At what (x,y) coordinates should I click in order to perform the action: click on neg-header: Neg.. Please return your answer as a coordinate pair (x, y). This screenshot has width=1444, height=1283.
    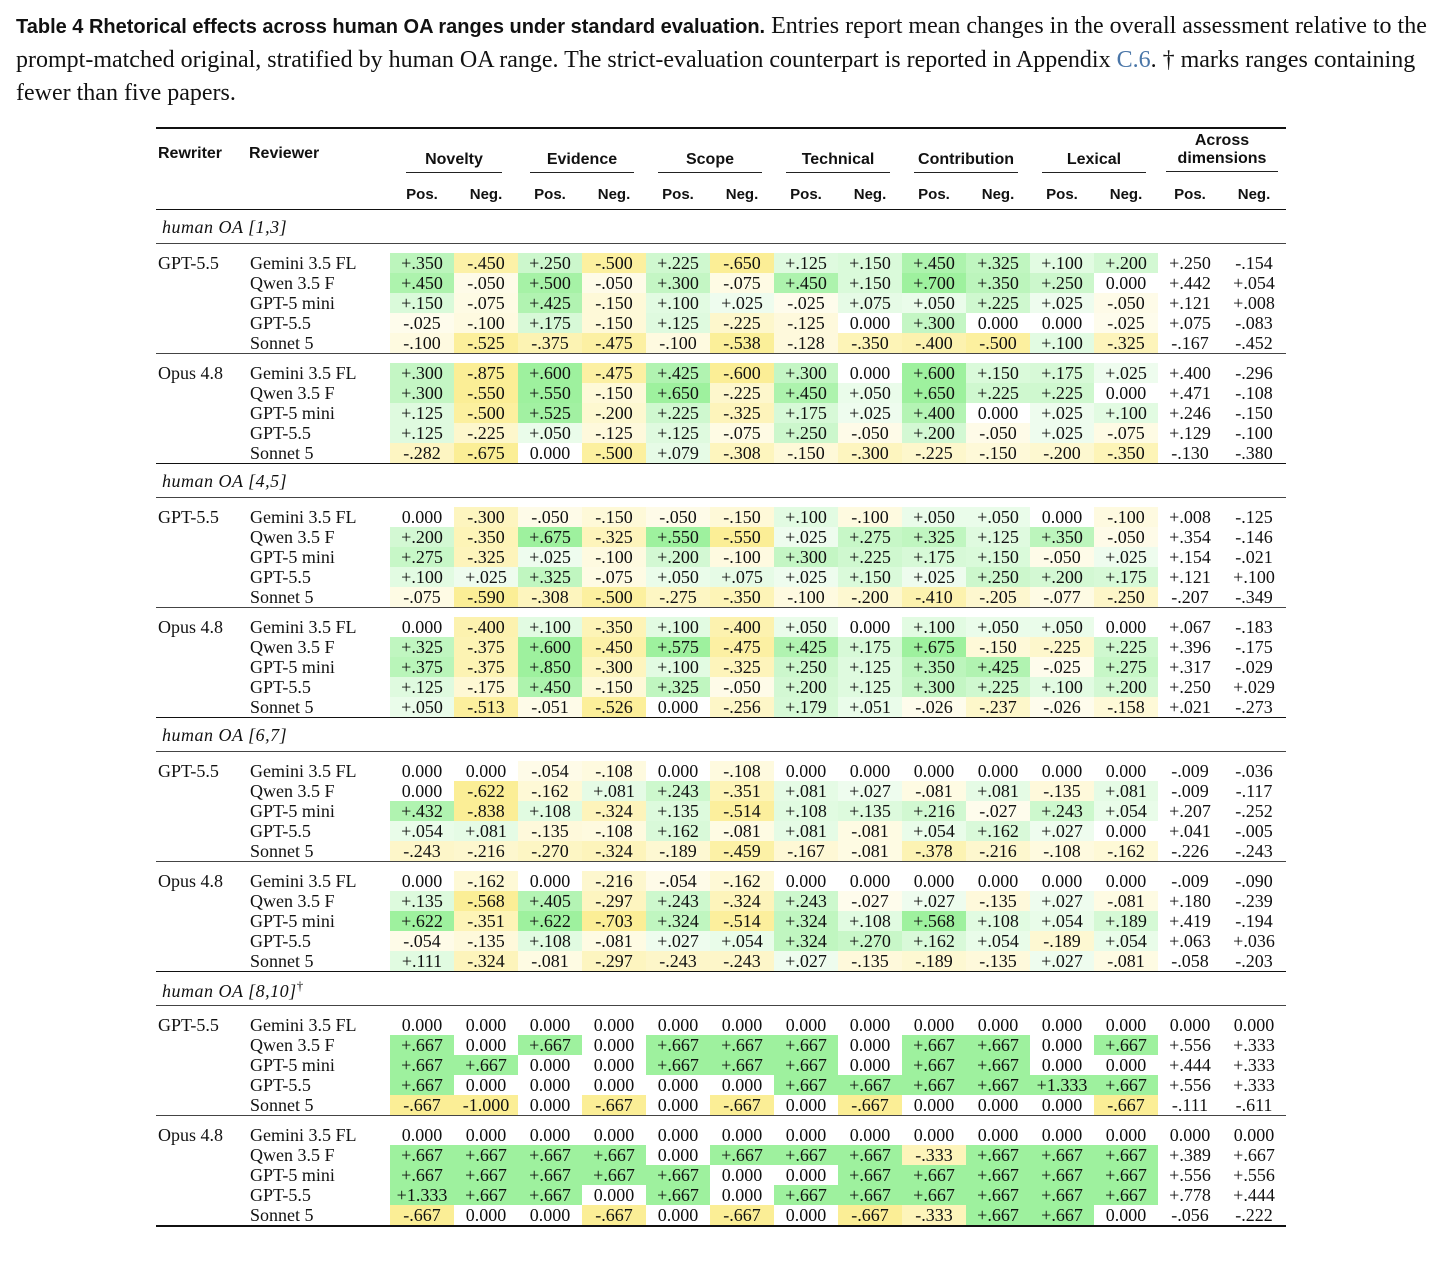
    Looking at the image, I should click on (742, 194).